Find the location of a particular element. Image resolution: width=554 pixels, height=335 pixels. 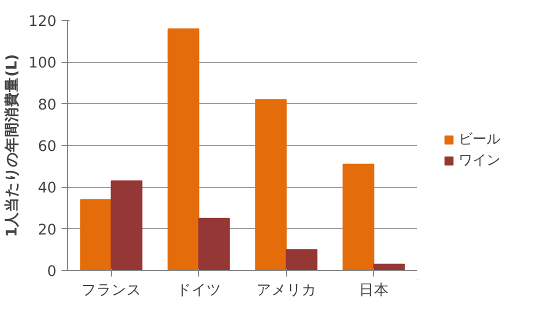

y-tick-label: 100 is located at coordinates (42, 63).